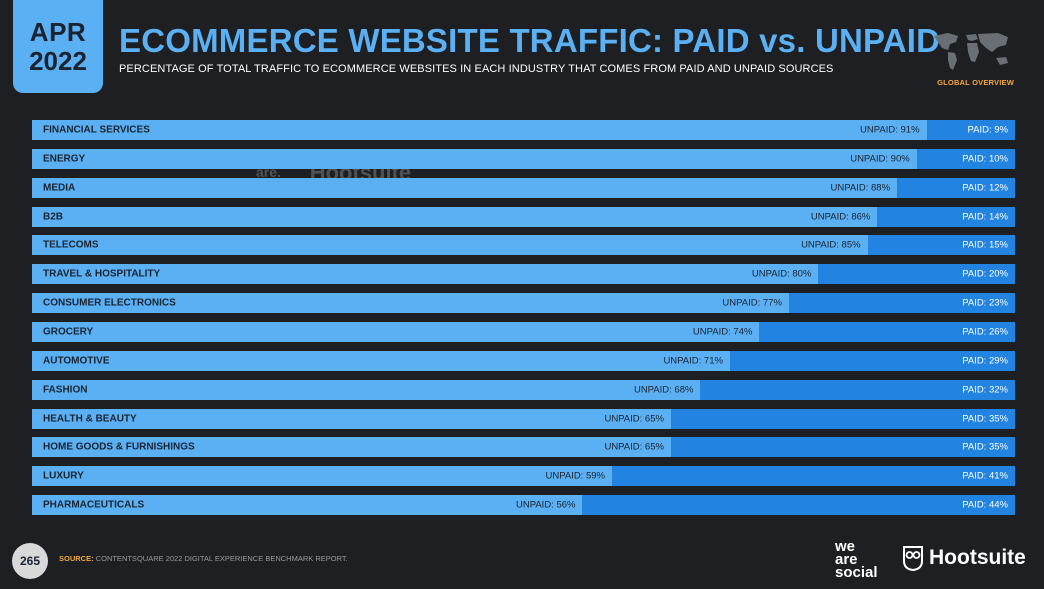  I want to click on bar-paid: PAID: 26%, so click(887, 331).